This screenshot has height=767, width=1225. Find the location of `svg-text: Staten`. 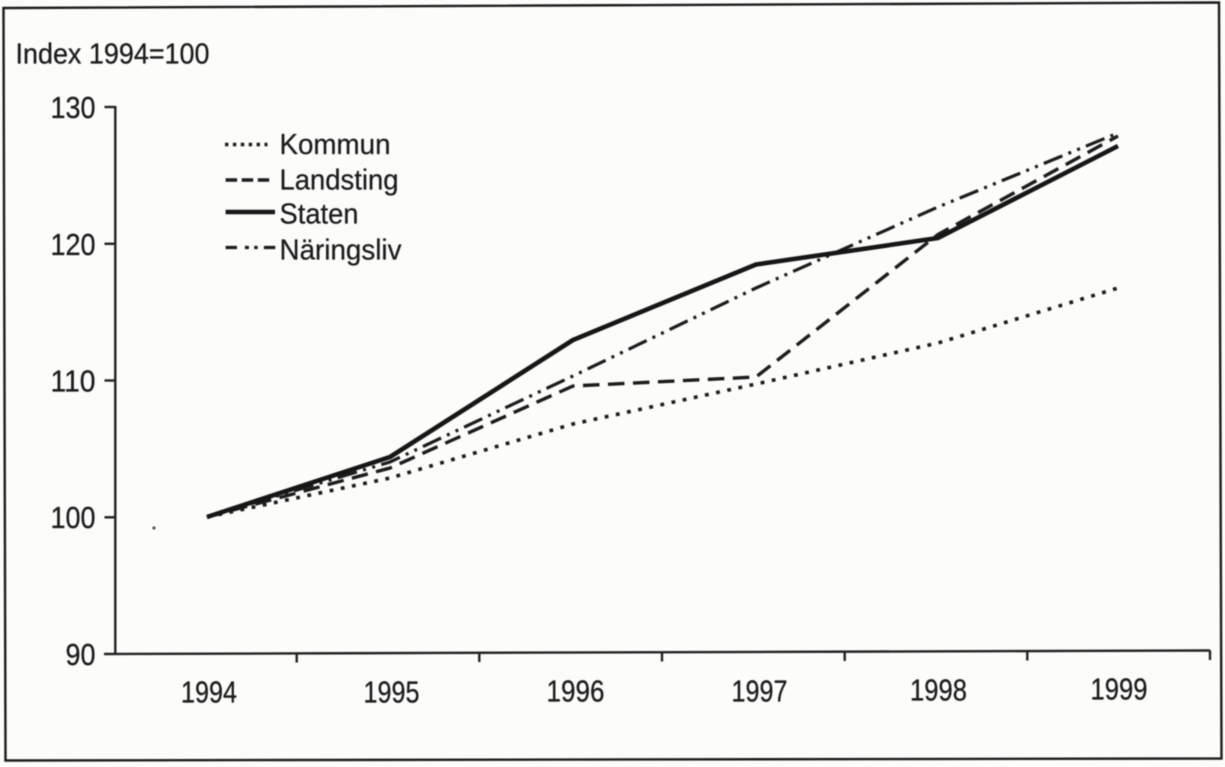

svg-text: Staten is located at coordinates (319, 215).